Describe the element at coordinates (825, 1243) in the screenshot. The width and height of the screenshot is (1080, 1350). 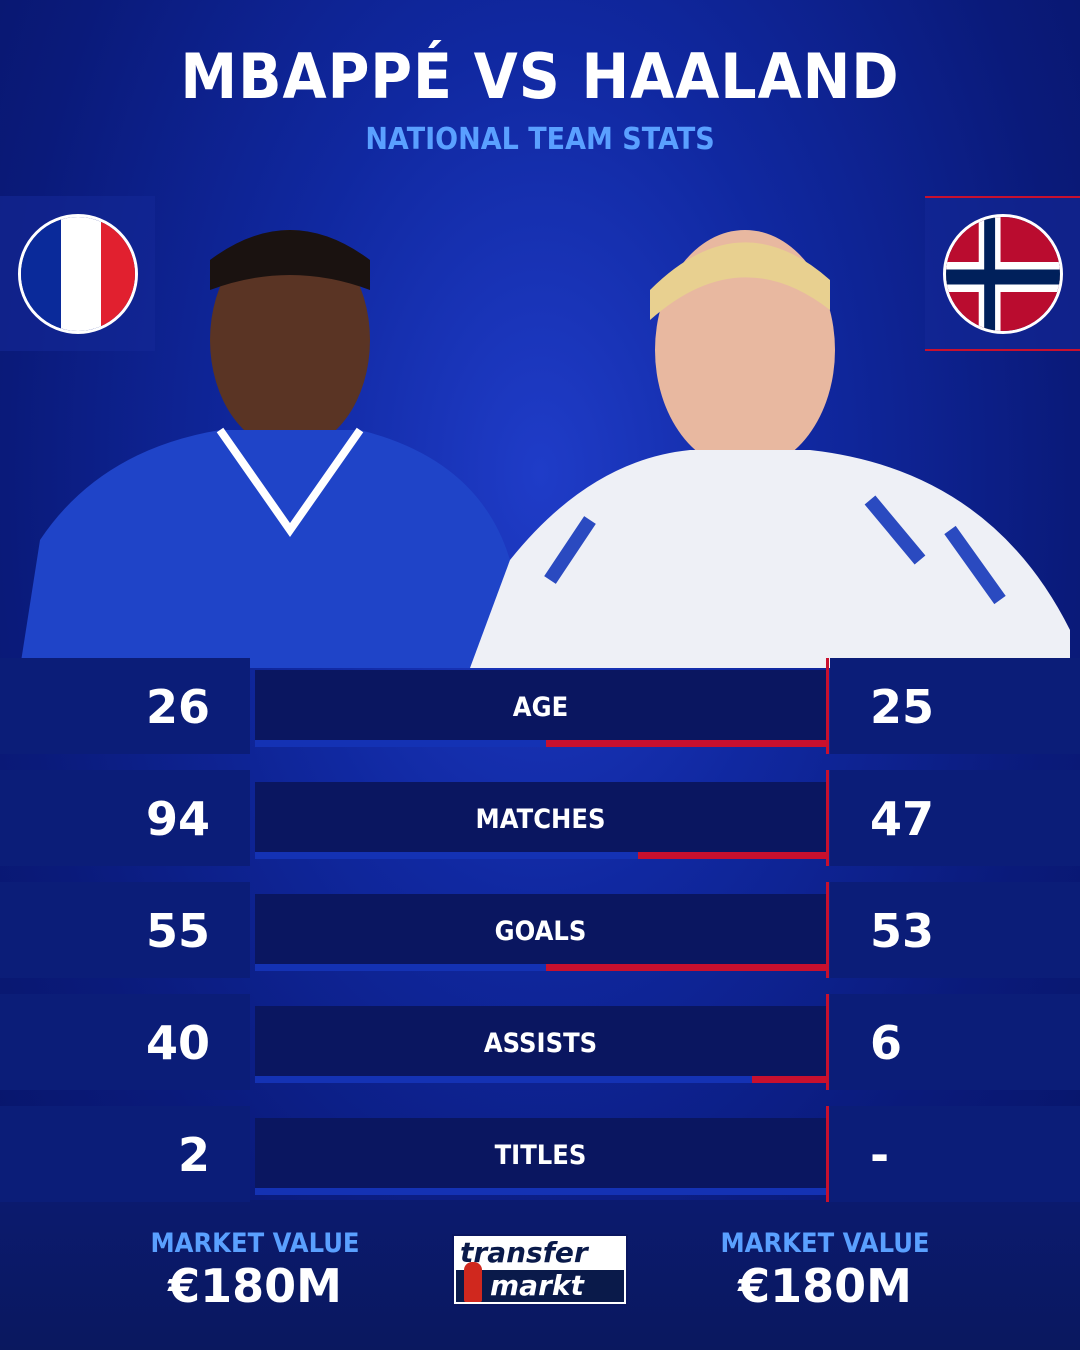
I see `right-market-value-label: MARKET VALUE` at that location.